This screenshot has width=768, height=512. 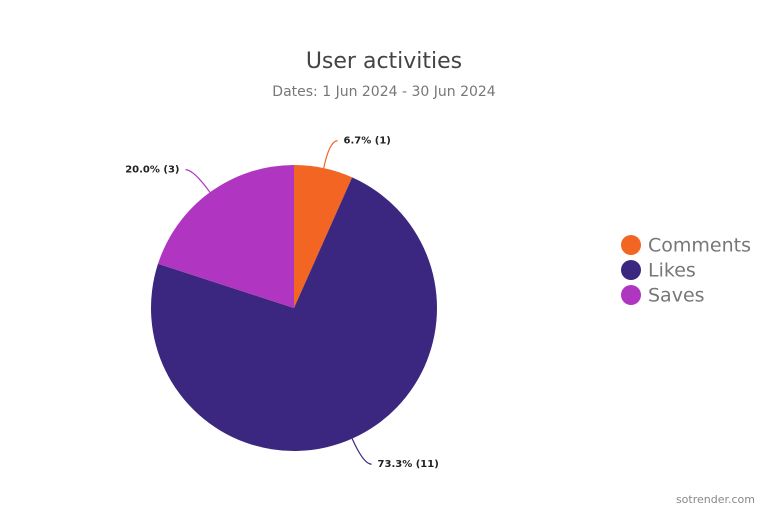 What do you see at coordinates (384, 61) in the screenshot?
I see `chart-title: User activities` at bounding box center [384, 61].